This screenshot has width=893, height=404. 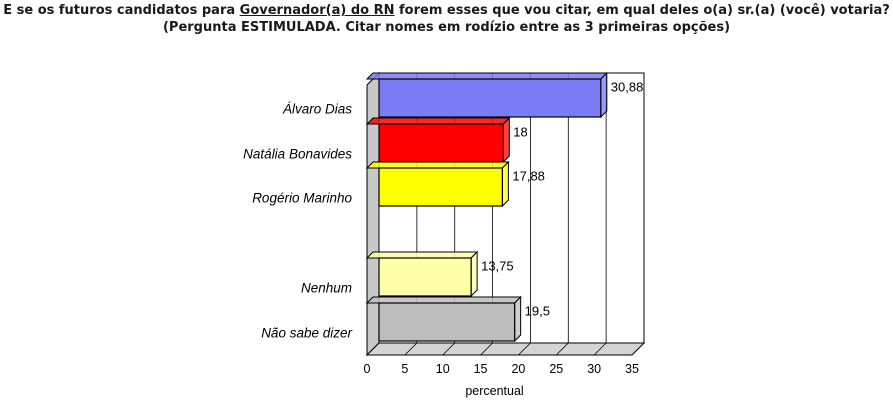 I want to click on category-label: Não sabe dizer, so click(x=306, y=333).